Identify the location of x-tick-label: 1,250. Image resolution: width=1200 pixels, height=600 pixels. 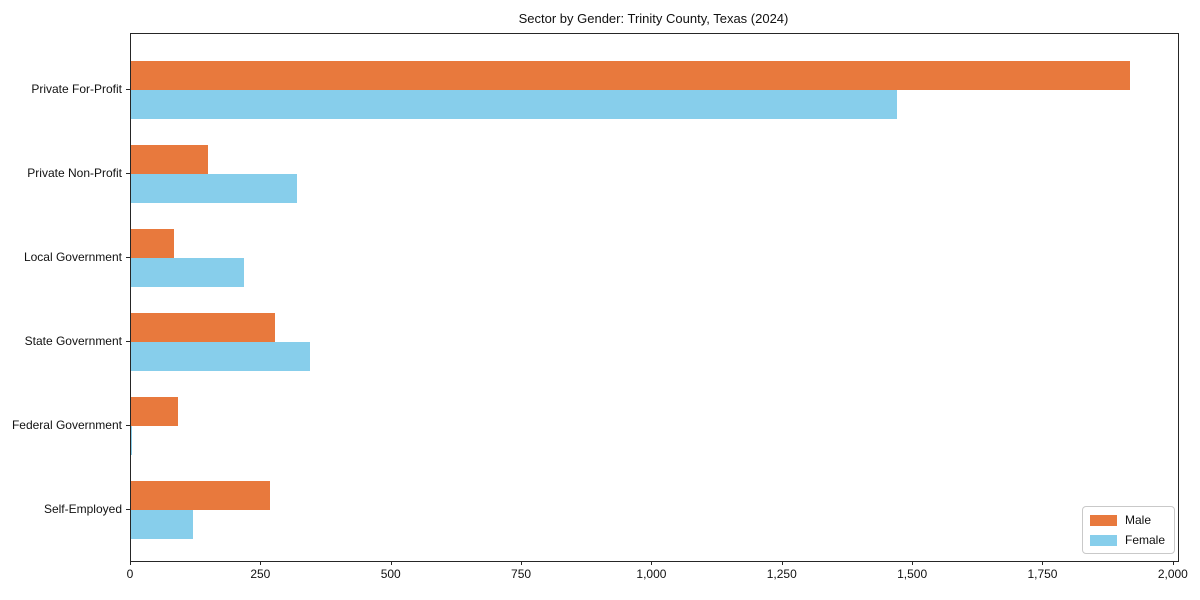
(781, 574).